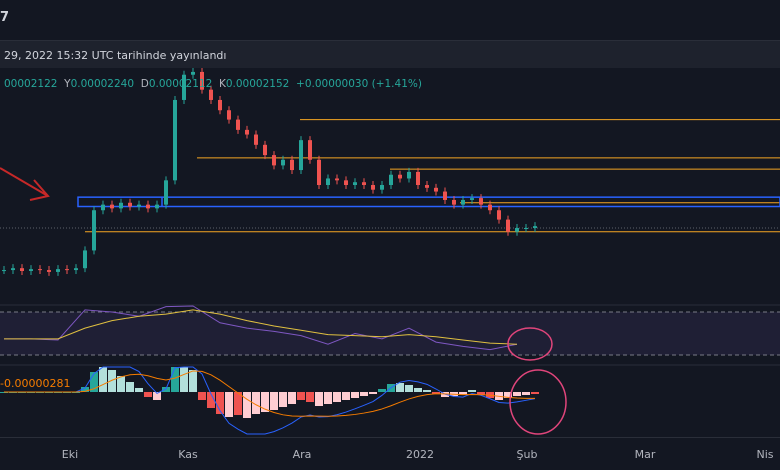 Image resolution: width=780 pixels, height=470 pixels. I want to click on ohlc-y: 0.00002240, so click(102, 84).